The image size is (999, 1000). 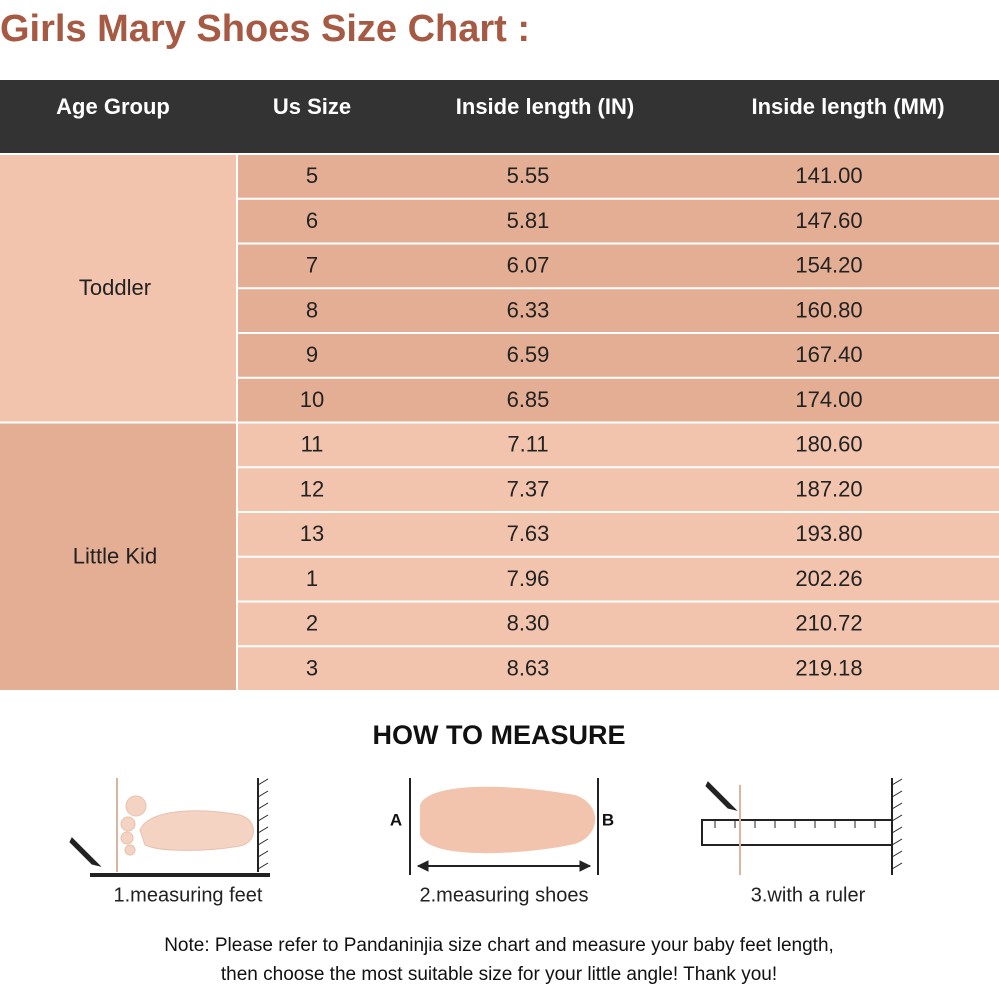 What do you see at coordinates (115, 287) in the screenshot?
I see `group-label: Toddler` at bounding box center [115, 287].